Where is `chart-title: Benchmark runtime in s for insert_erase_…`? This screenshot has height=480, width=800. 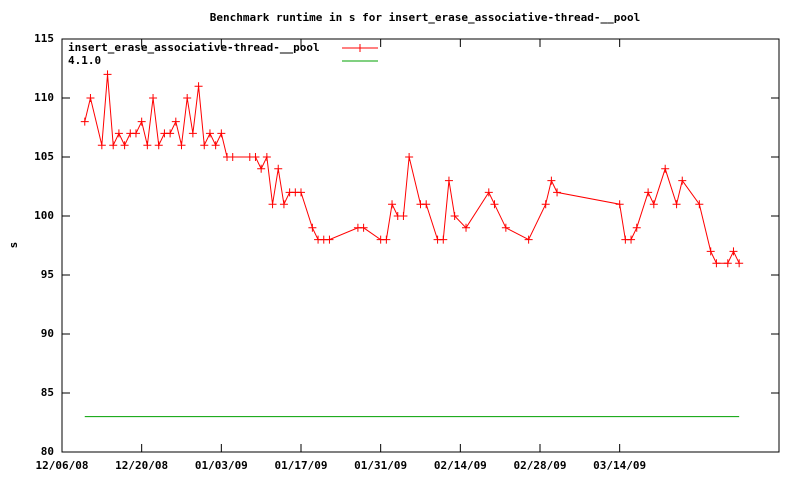
chart-title: Benchmark runtime in s for insert_erase_… is located at coordinates (425, 17).